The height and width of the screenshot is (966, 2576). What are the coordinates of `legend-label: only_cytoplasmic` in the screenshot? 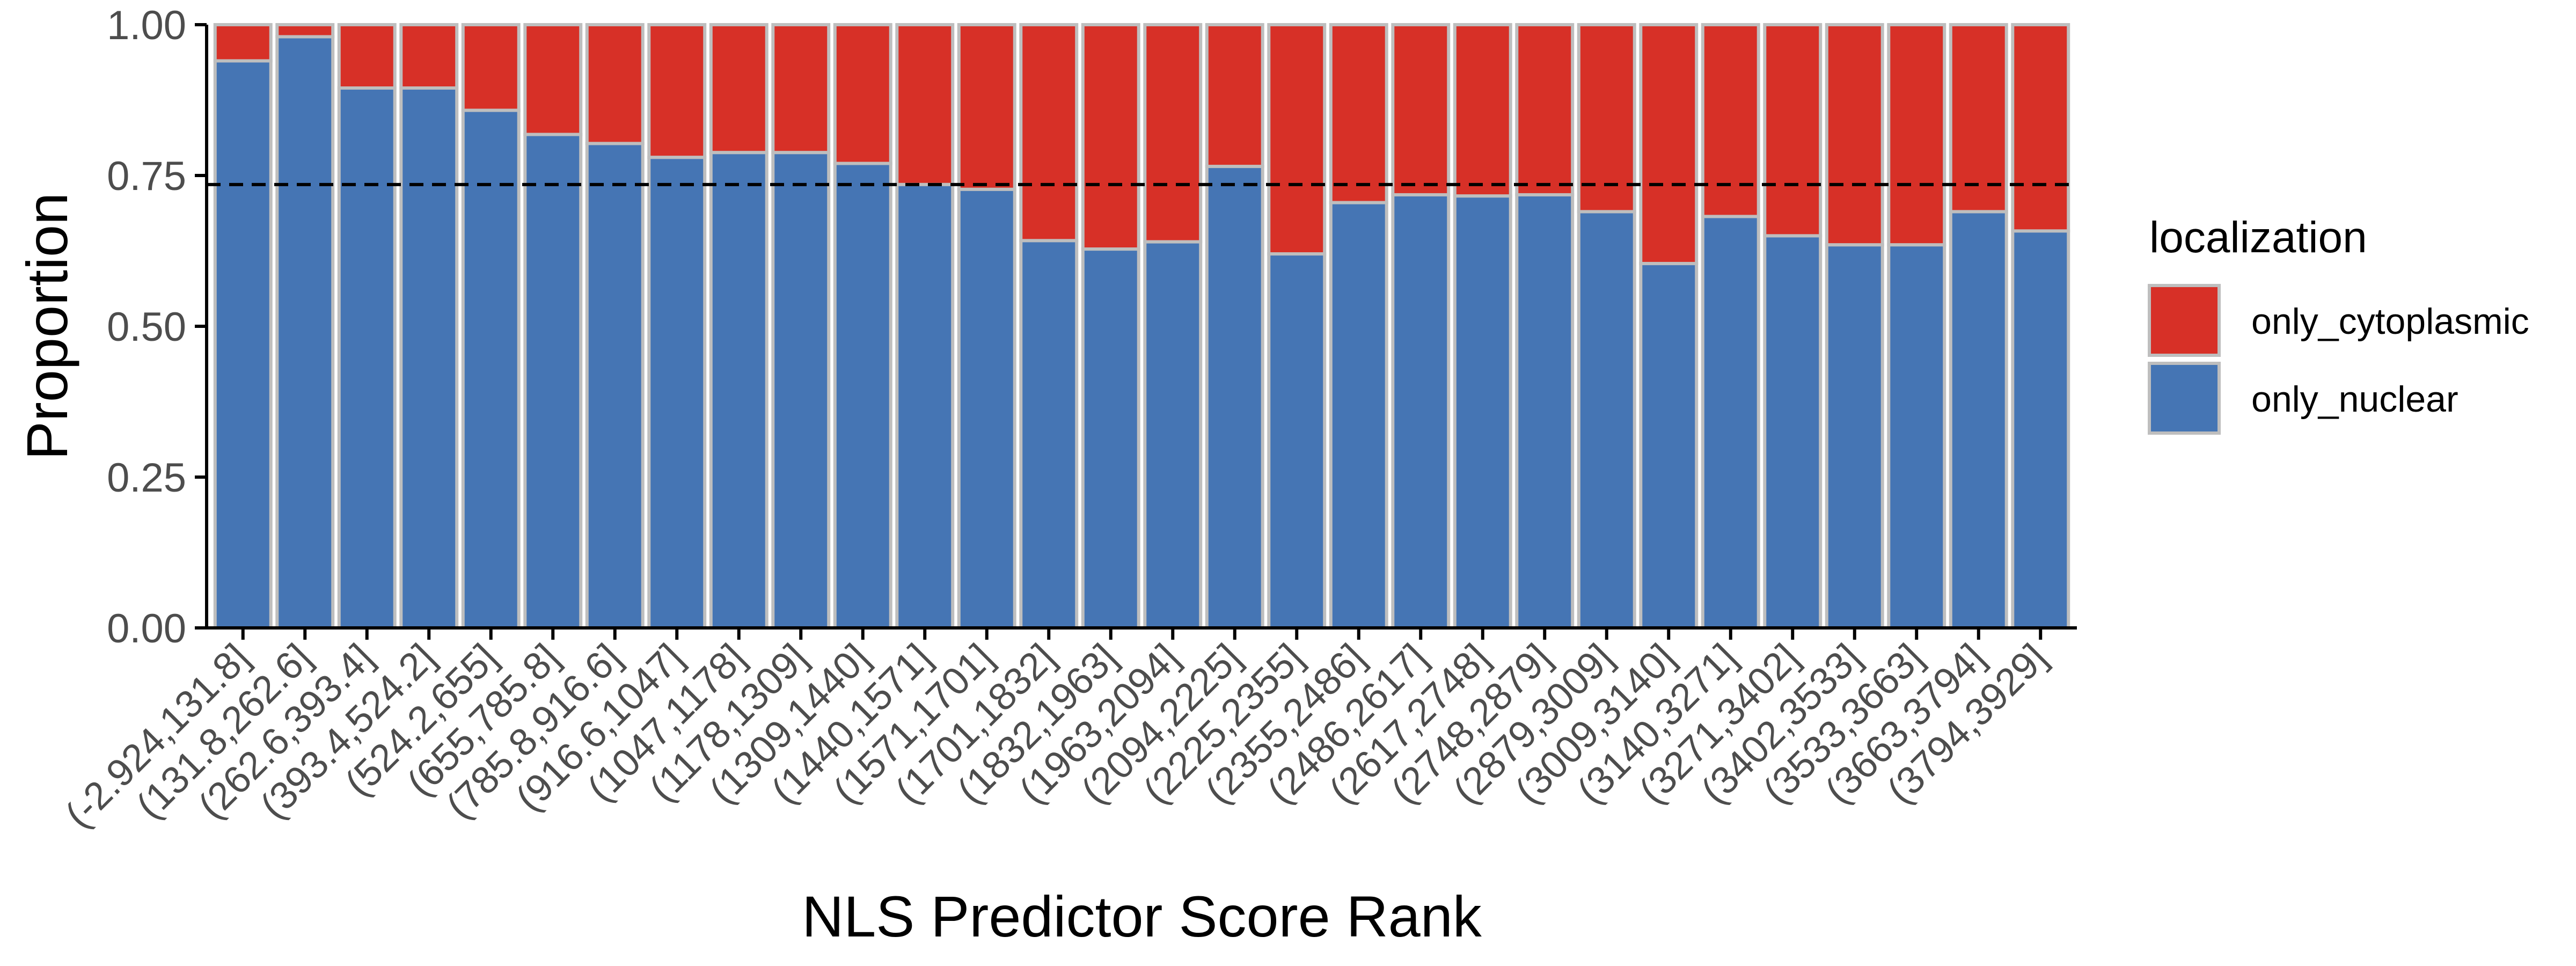 It's located at (2390, 321).